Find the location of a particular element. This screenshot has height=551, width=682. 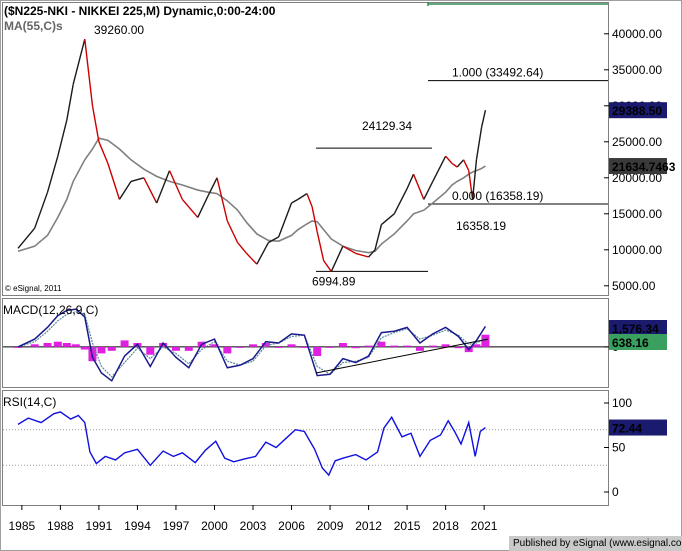

x-tick-label: 1991 is located at coordinates (99, 526).